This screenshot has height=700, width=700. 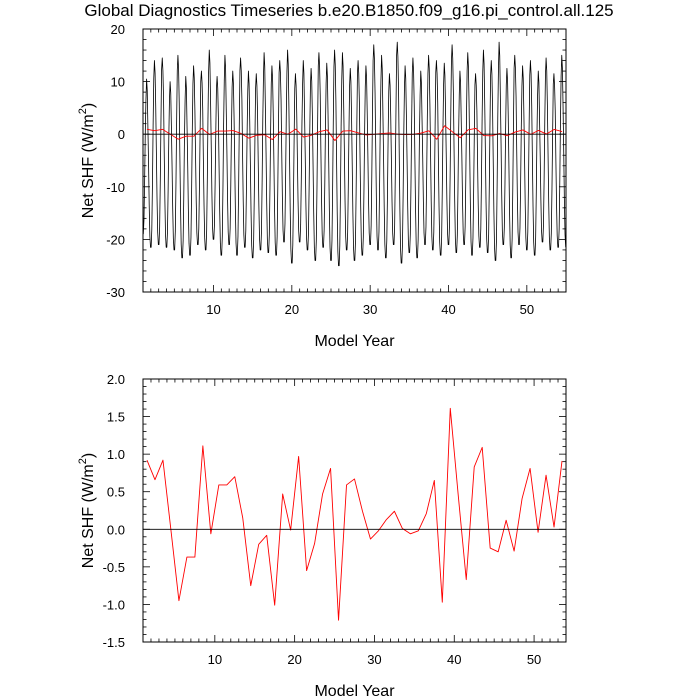 I want to click on y-tick-label: 0, so click(x=121, y=134).